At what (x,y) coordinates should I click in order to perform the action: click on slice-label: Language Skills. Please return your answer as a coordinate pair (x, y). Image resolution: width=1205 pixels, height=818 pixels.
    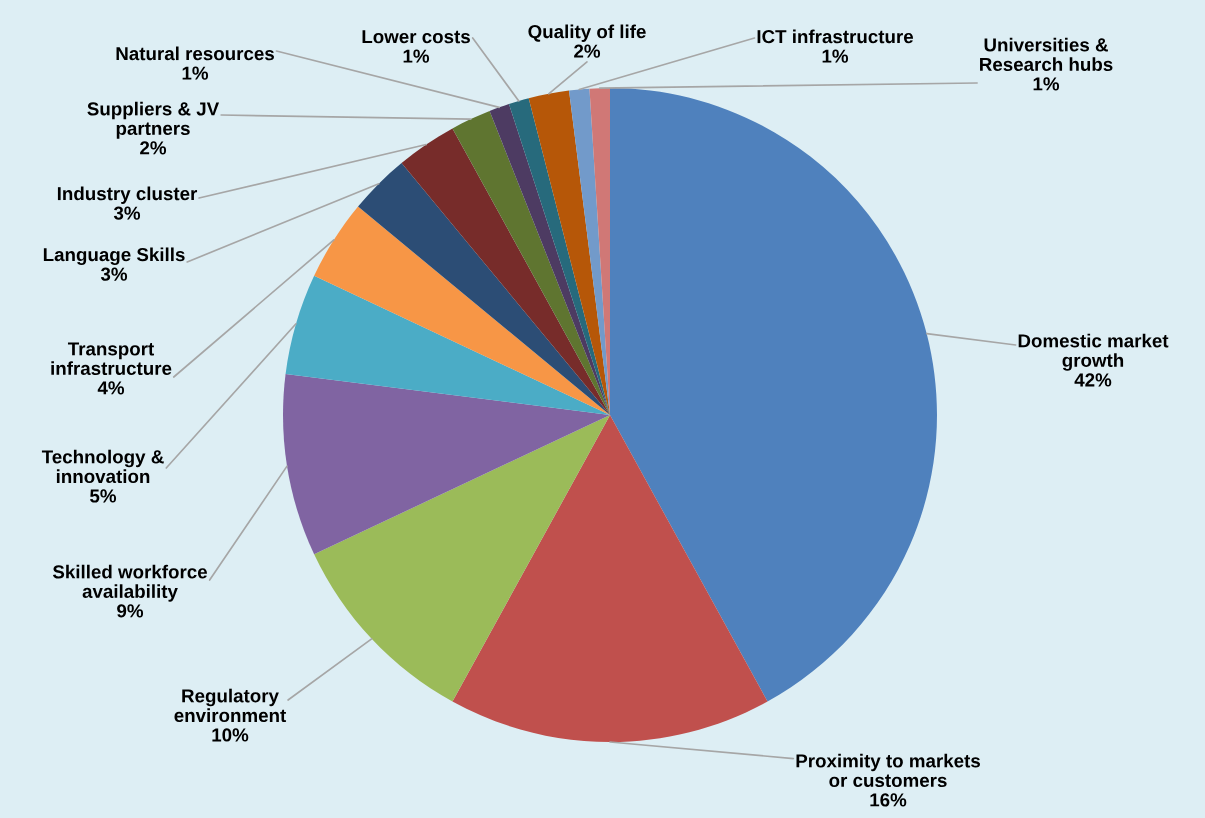
    Looking at the image, I should click on (114, 256).